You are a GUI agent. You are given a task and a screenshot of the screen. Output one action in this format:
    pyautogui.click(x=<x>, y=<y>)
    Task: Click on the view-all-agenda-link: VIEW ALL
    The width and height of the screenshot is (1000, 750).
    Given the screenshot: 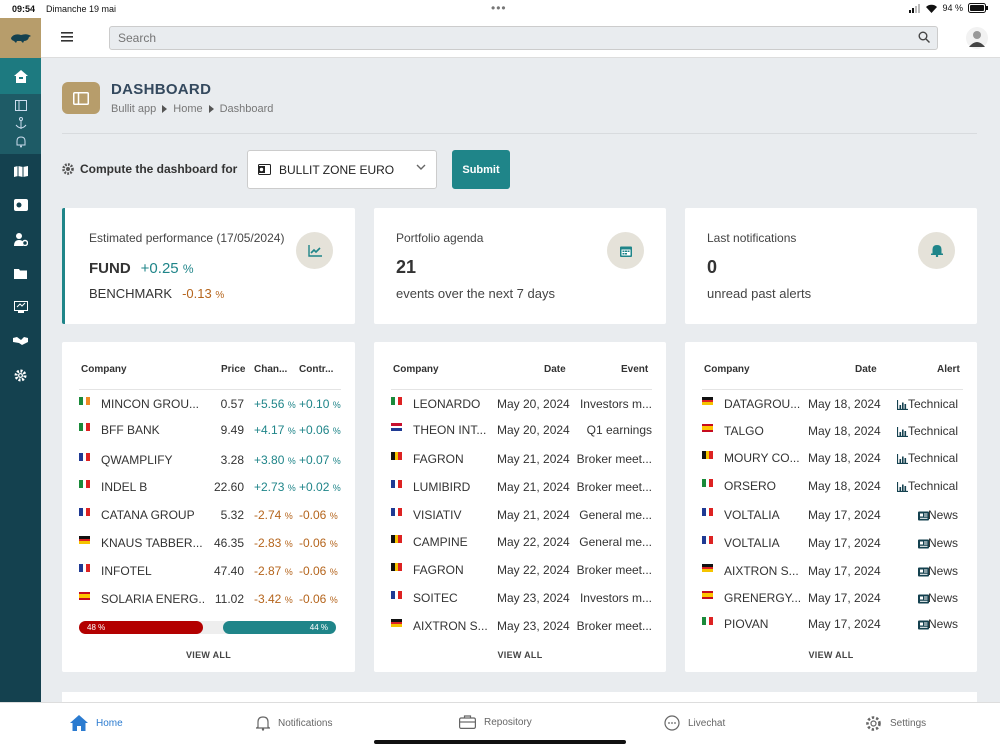 What is the action you would take?
    pyautogui.click(x=520, y=655)
    